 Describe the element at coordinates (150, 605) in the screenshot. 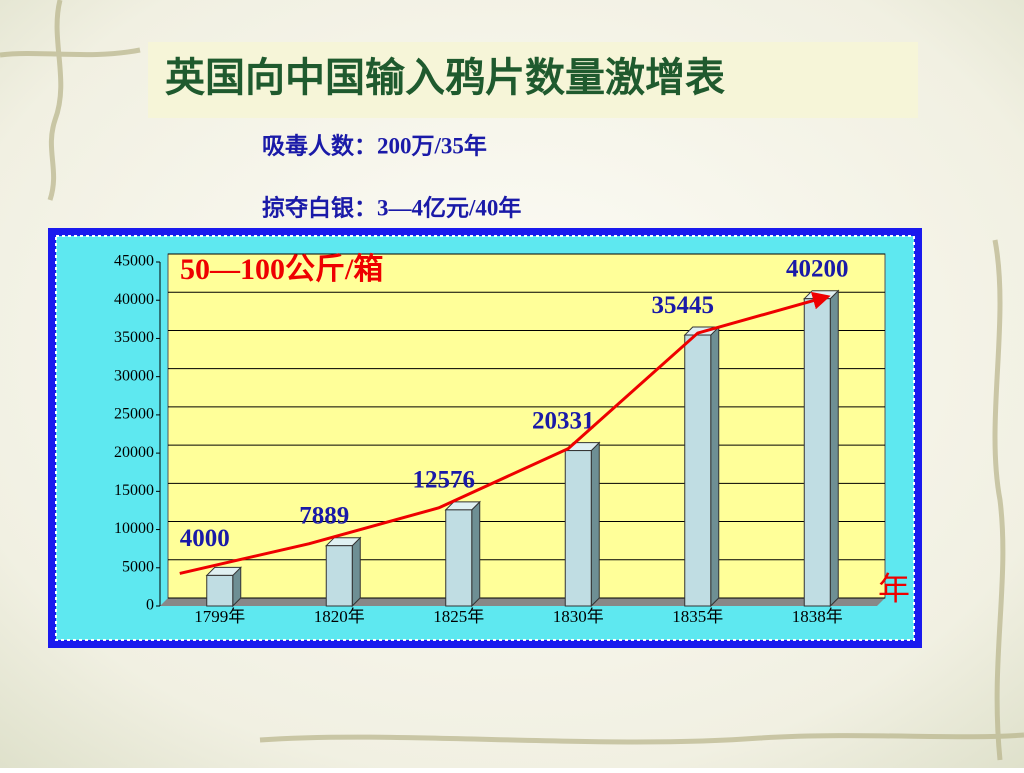

I see `y-tick-label: 0` at that location.